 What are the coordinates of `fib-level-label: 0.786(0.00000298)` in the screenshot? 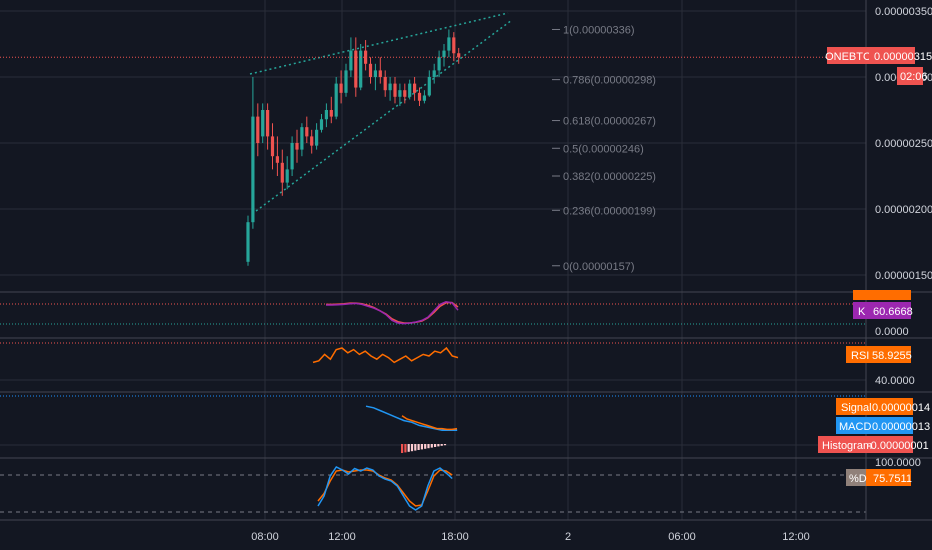 It's located at (609, 81).